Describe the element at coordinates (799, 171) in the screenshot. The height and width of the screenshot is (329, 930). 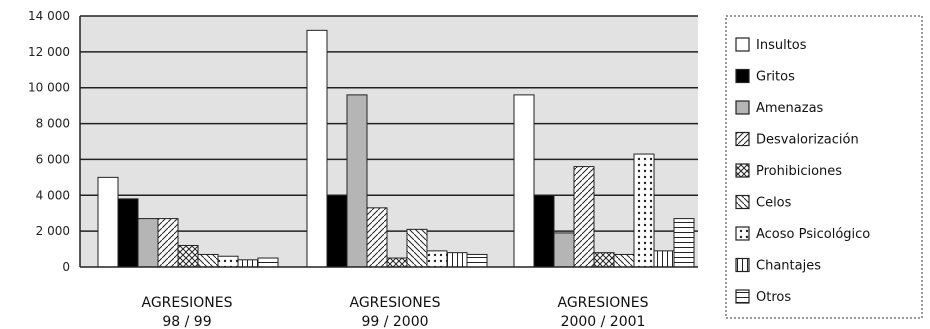
I see `legend-label: Prohibiciones` at that location.